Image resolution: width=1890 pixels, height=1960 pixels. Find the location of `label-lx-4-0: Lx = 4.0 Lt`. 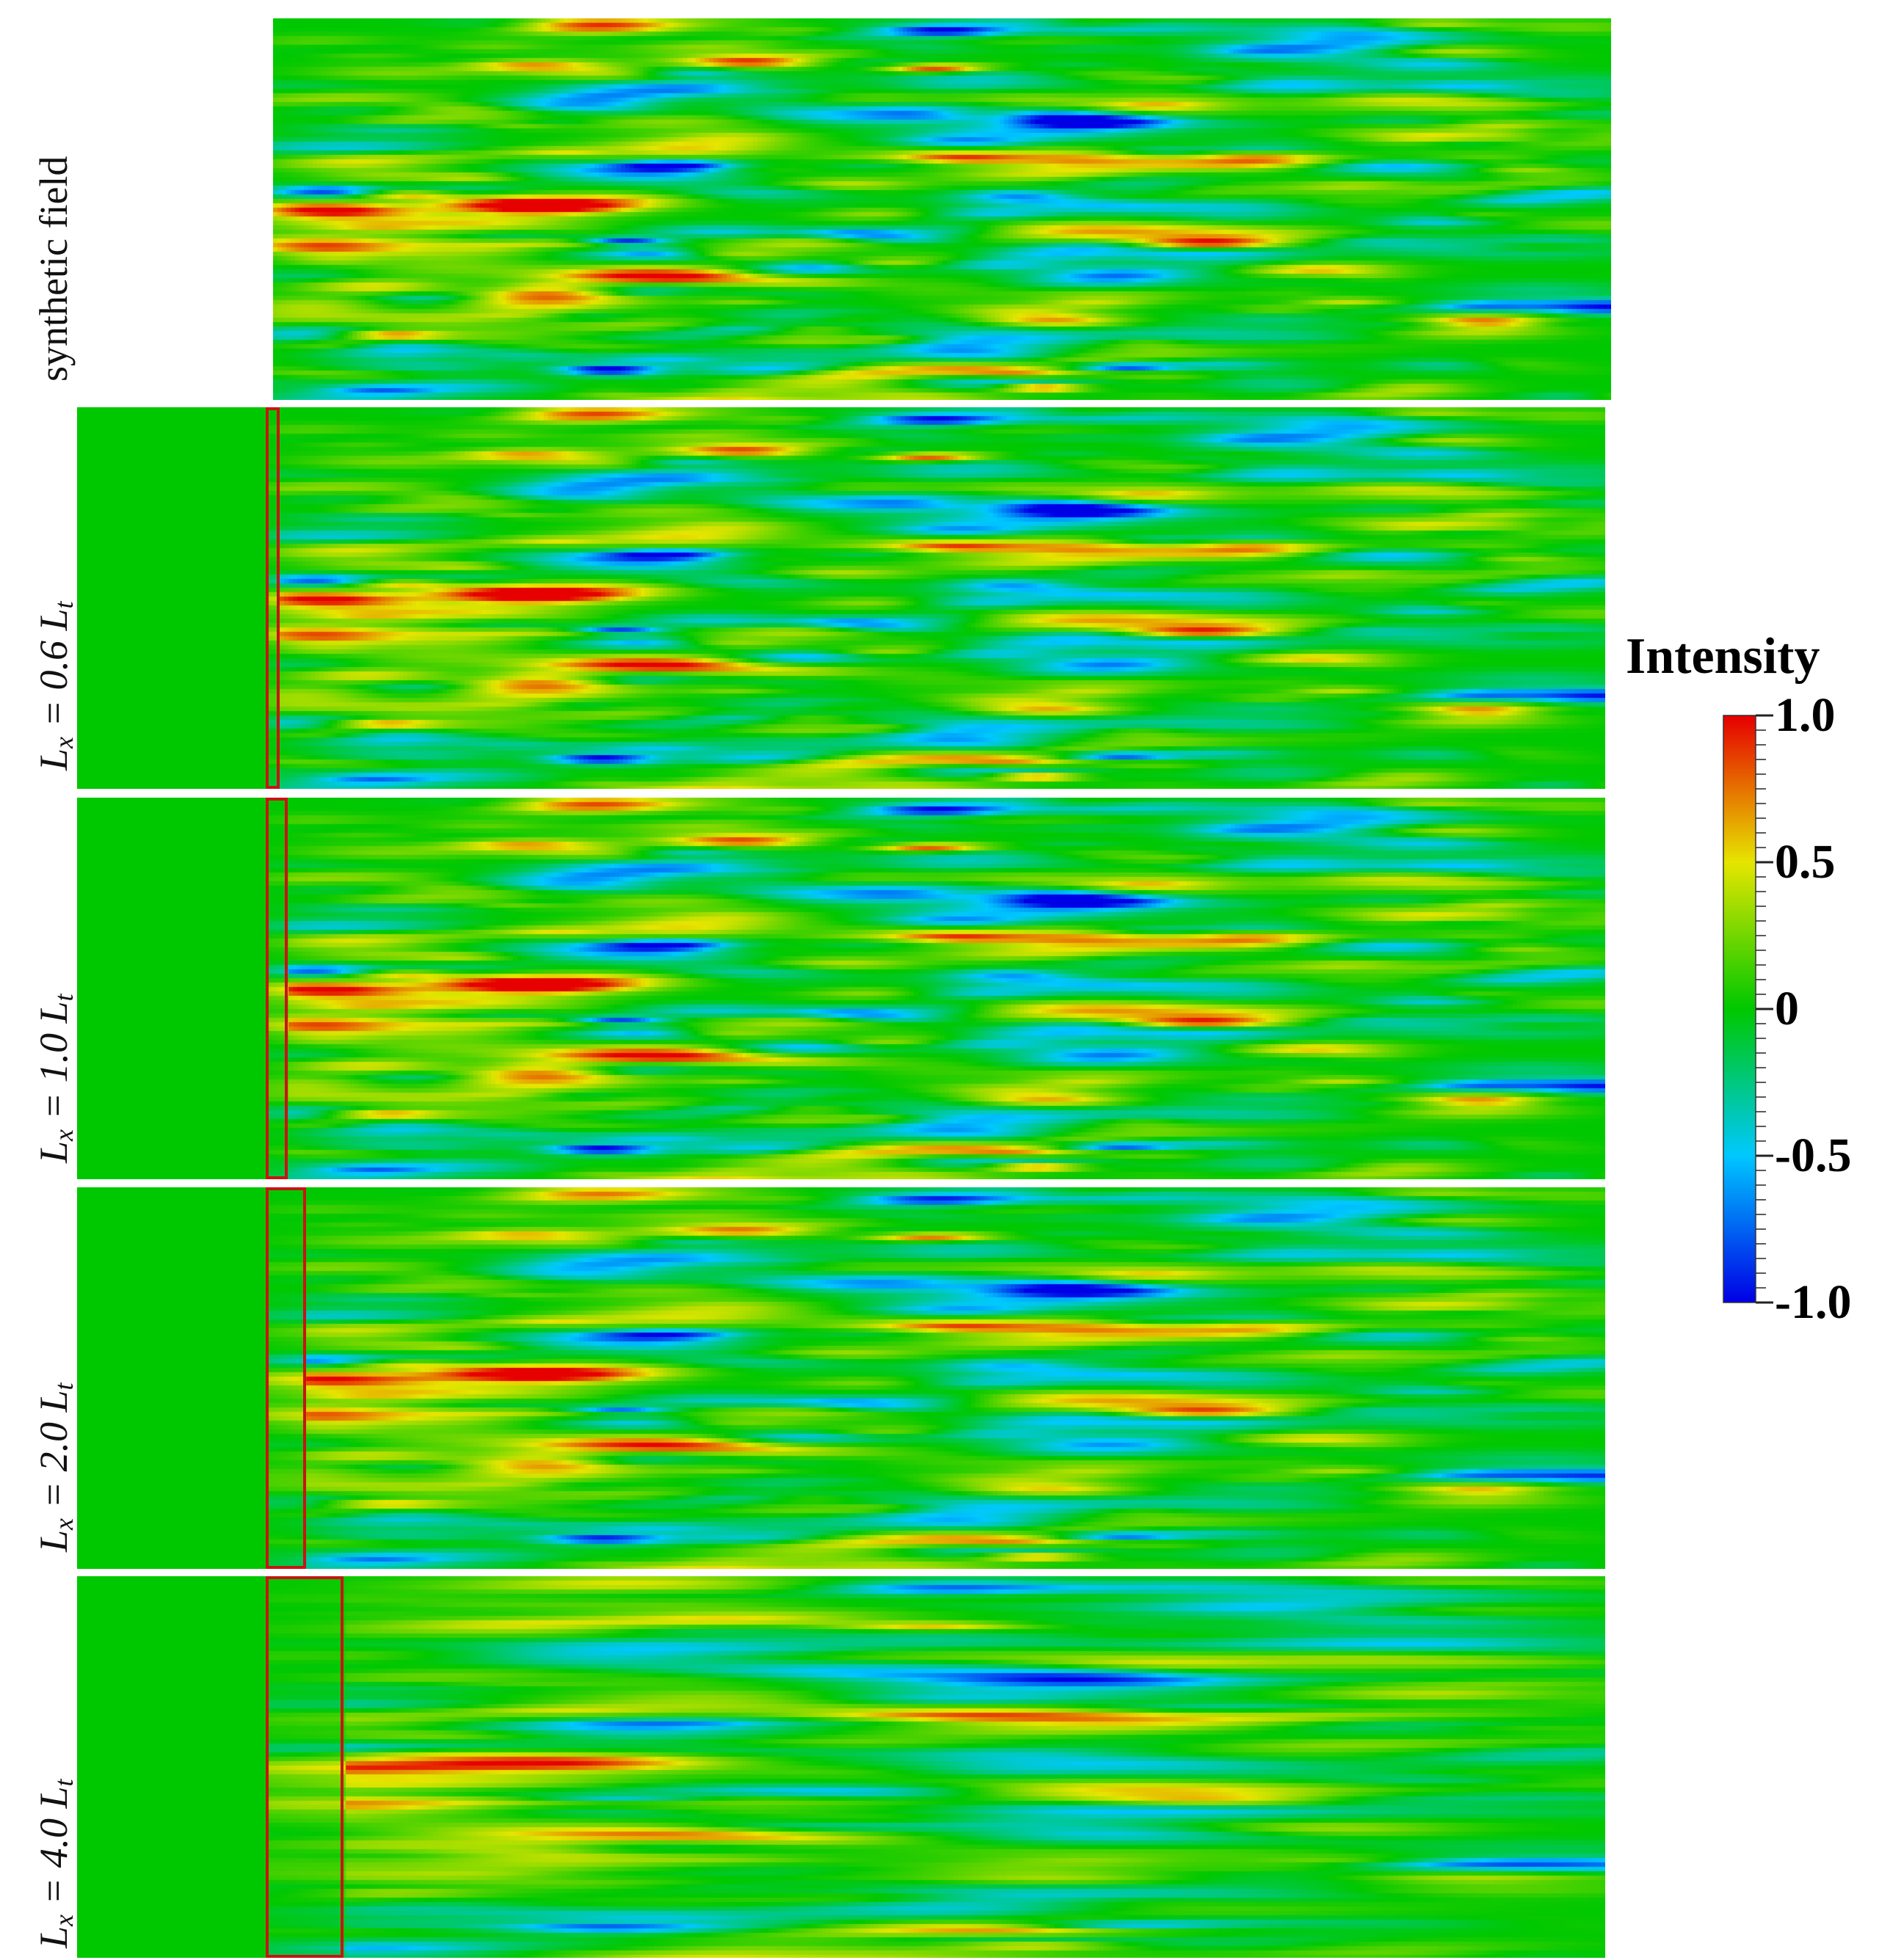

label-lx-4-0: Lx = 4.0 Lt is located at coordinates (55, 1864).